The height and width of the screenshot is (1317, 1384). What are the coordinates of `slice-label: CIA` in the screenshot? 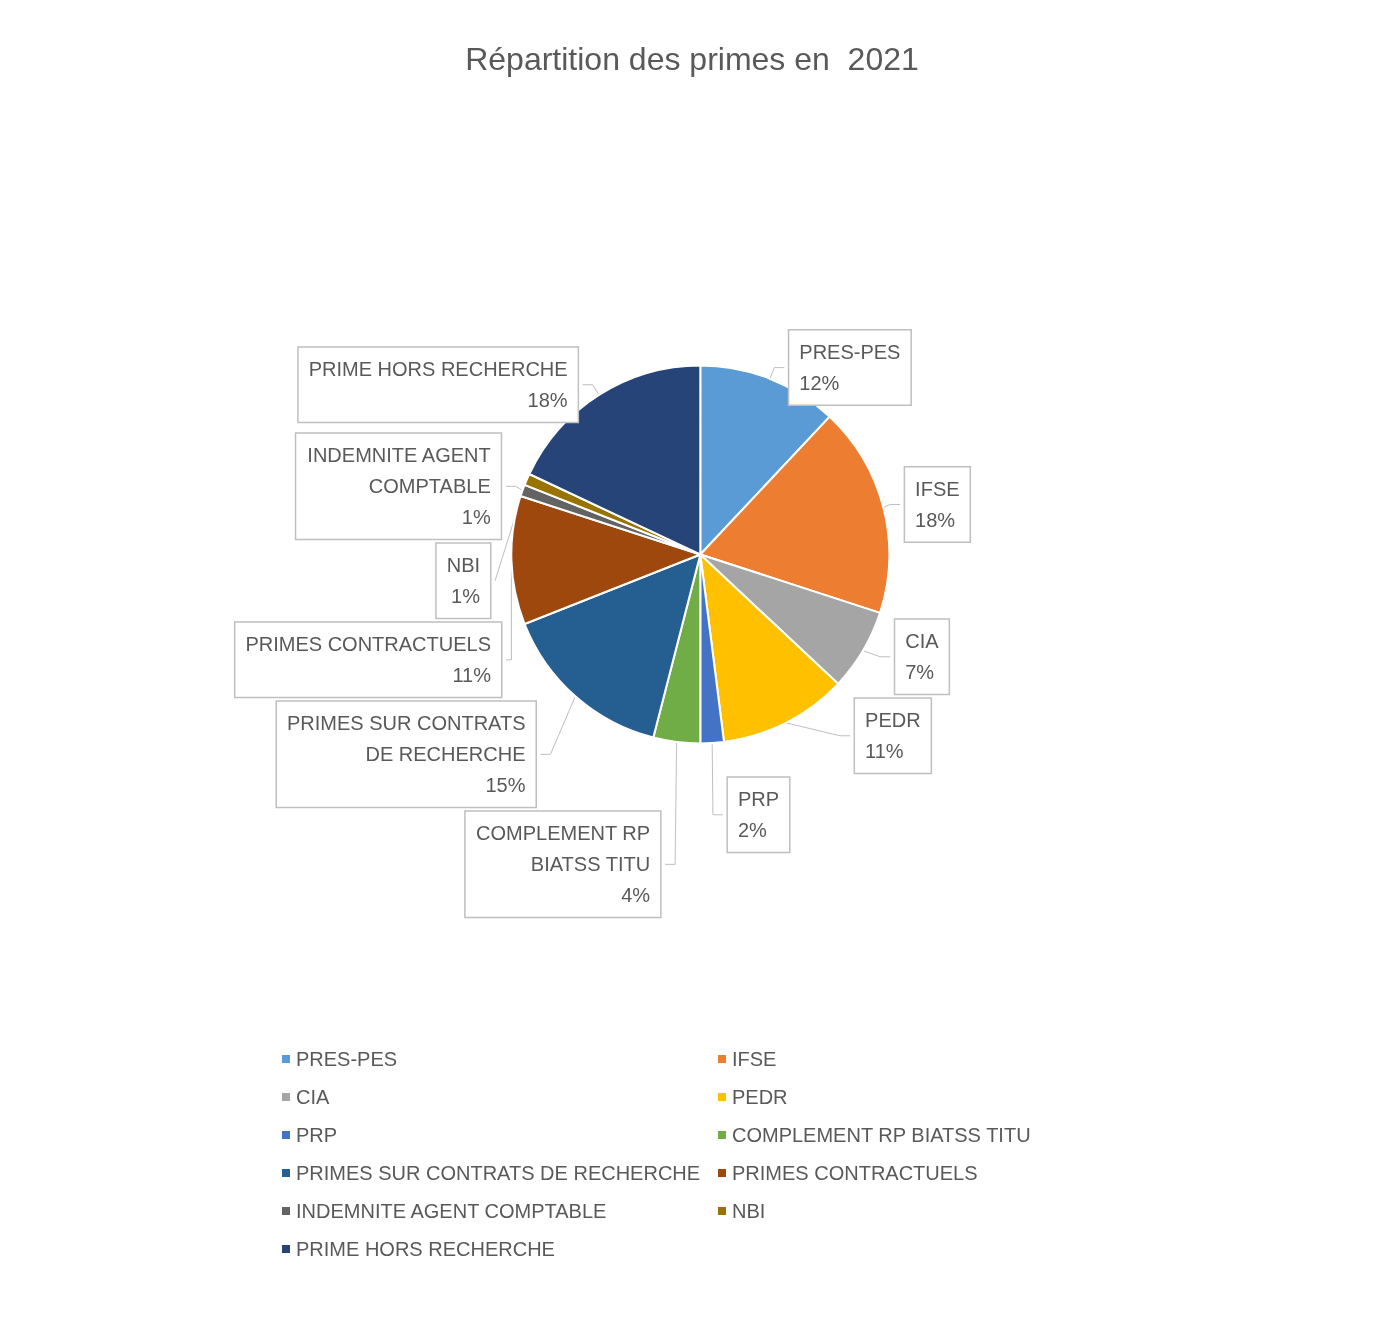 It's located at (922, 641).